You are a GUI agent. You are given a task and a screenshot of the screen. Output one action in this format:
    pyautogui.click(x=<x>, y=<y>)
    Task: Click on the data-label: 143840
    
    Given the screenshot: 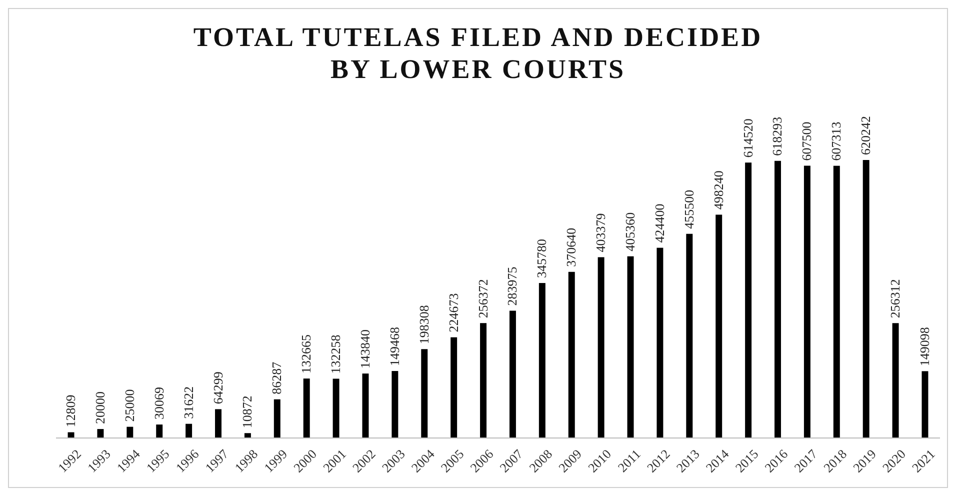 What is the action you would take?
    pyautogui.click(x=364, y=349)
    